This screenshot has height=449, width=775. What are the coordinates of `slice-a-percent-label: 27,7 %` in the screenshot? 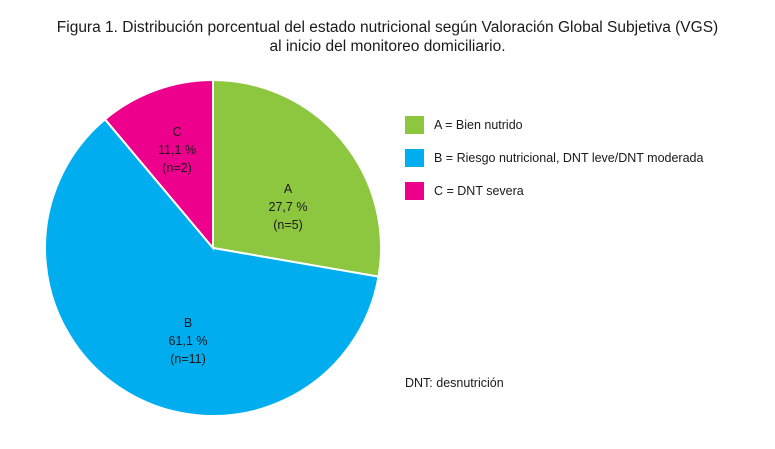 It's located at (288, 207).